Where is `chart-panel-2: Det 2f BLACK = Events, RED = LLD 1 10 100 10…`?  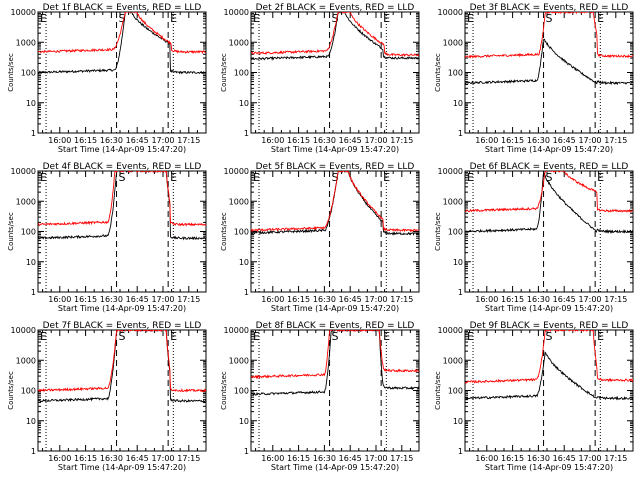 chart-panel-2: Det 2f BLACK = Events, RED = LLD 1 10 100 10… is located at coordinates (320, 78).